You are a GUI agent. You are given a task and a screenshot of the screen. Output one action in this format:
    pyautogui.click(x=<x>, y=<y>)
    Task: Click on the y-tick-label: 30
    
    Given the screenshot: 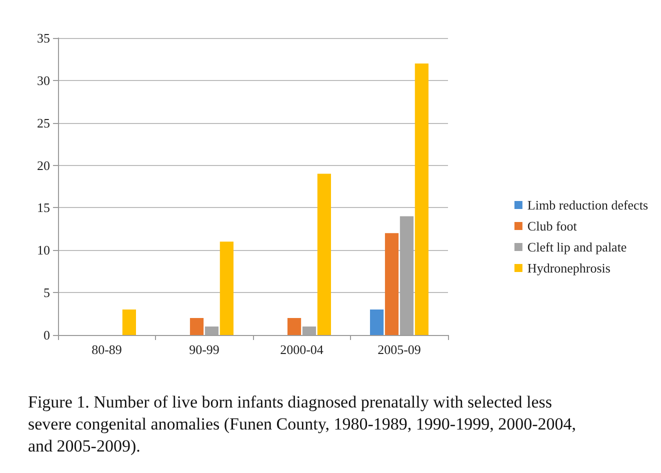 What is the action you would take?
    pyautogui.click(x=43, y=80)
    